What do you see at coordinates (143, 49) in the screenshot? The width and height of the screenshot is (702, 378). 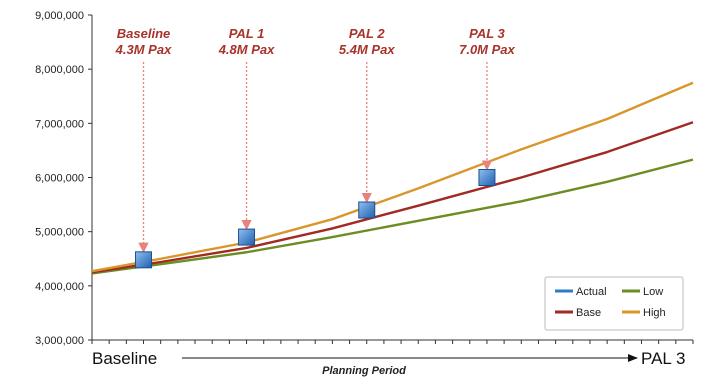 I see `milestone-pax-label: 4.3M Pax` at bounding box center [143, 49].